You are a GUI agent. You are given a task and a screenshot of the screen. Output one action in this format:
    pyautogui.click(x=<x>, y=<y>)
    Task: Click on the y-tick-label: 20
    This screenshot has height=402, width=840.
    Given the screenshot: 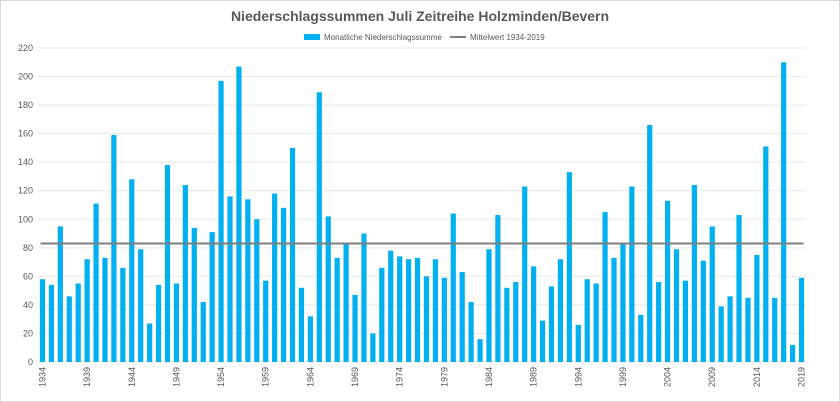 What is the action you would take?
    pyautogui.click(x=28, y=333)
    